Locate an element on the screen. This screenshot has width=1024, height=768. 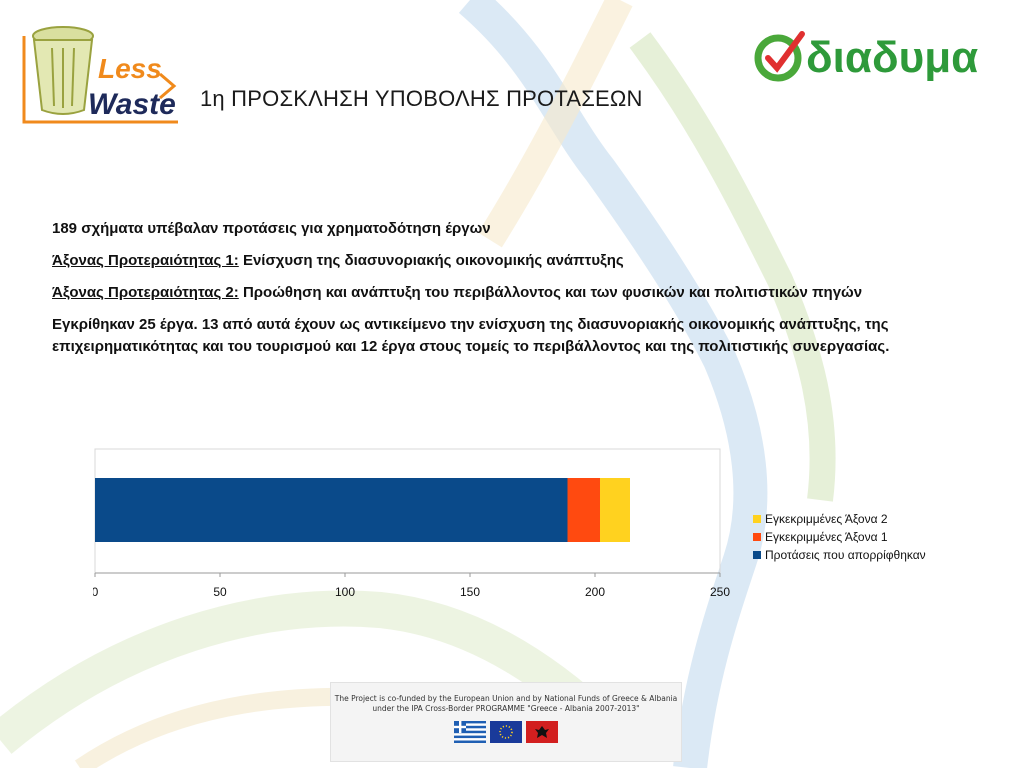
trash-can-icon is located at coordinates (63, 70).